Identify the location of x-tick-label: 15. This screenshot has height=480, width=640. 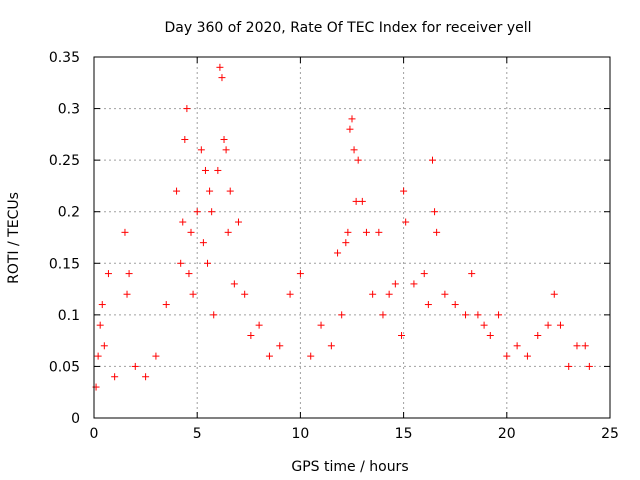
(404, 434).